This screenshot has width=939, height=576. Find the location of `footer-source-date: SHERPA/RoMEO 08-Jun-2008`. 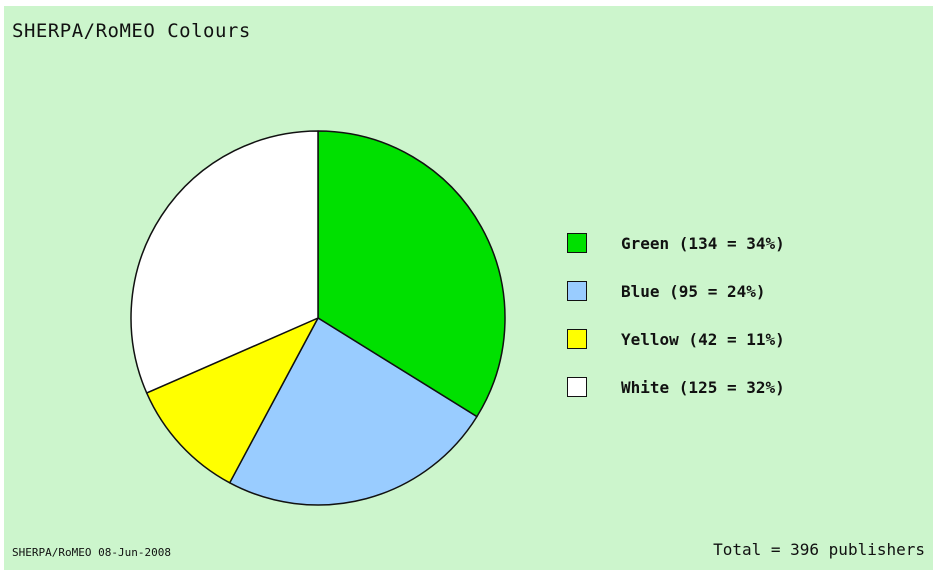

footer-source-date: SHERPA/RoMEO 08-Jun-2008 is located at coordinates (91, 552).